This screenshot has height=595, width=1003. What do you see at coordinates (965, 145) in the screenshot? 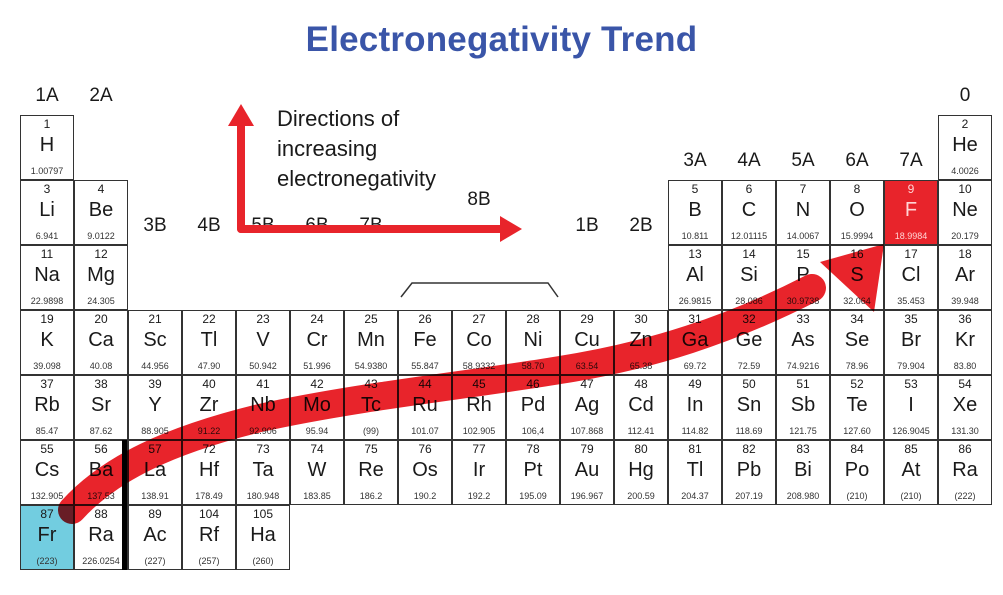
I see `element-symbol: He` at bounding box center [965, 145].